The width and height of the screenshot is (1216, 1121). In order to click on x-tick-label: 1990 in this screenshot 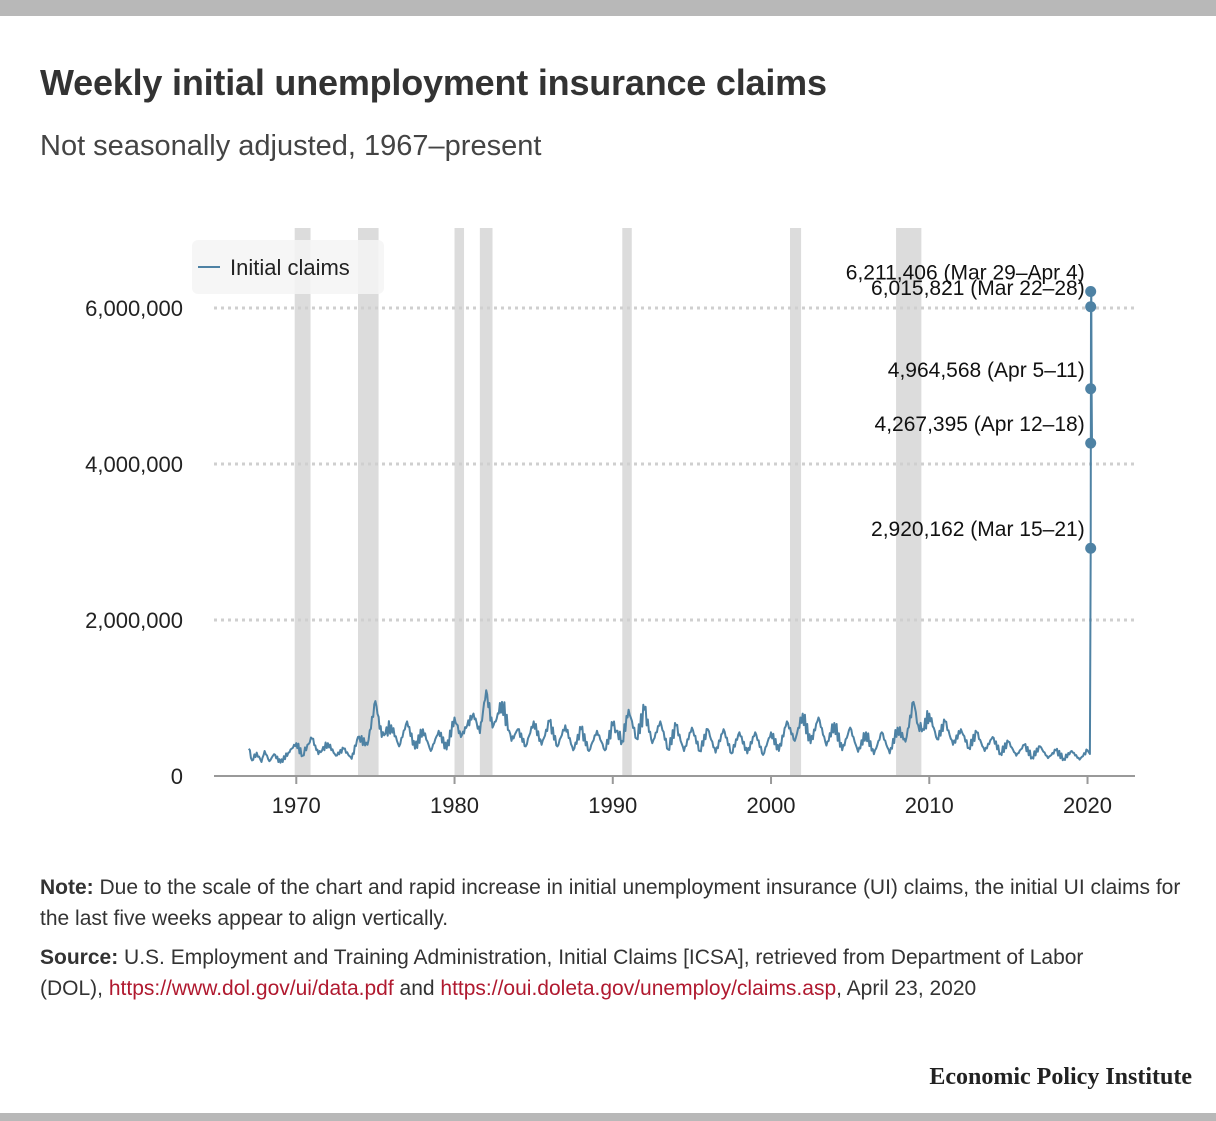, I will do `click(612, 805)`.